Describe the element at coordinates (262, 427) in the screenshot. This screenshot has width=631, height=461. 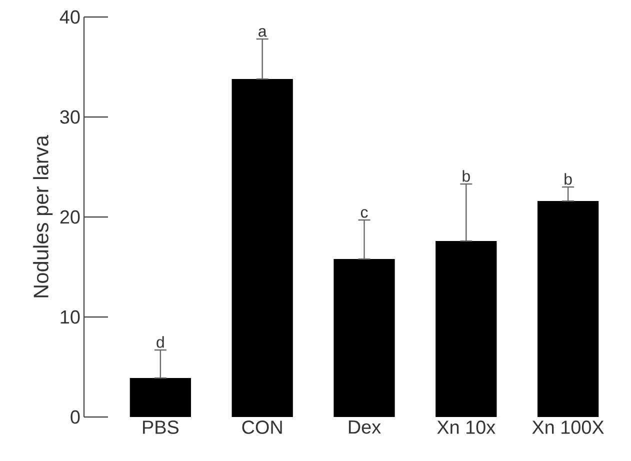
I see `x-tick-label: CON` at that location.